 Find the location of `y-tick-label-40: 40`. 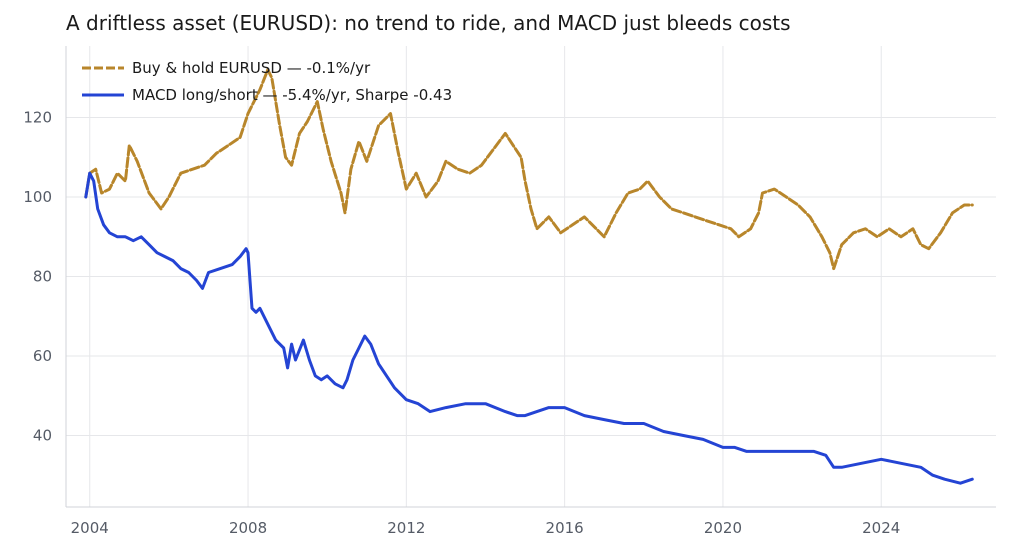

y-tick-label-40: 40 is located at coordinates (42, 435).